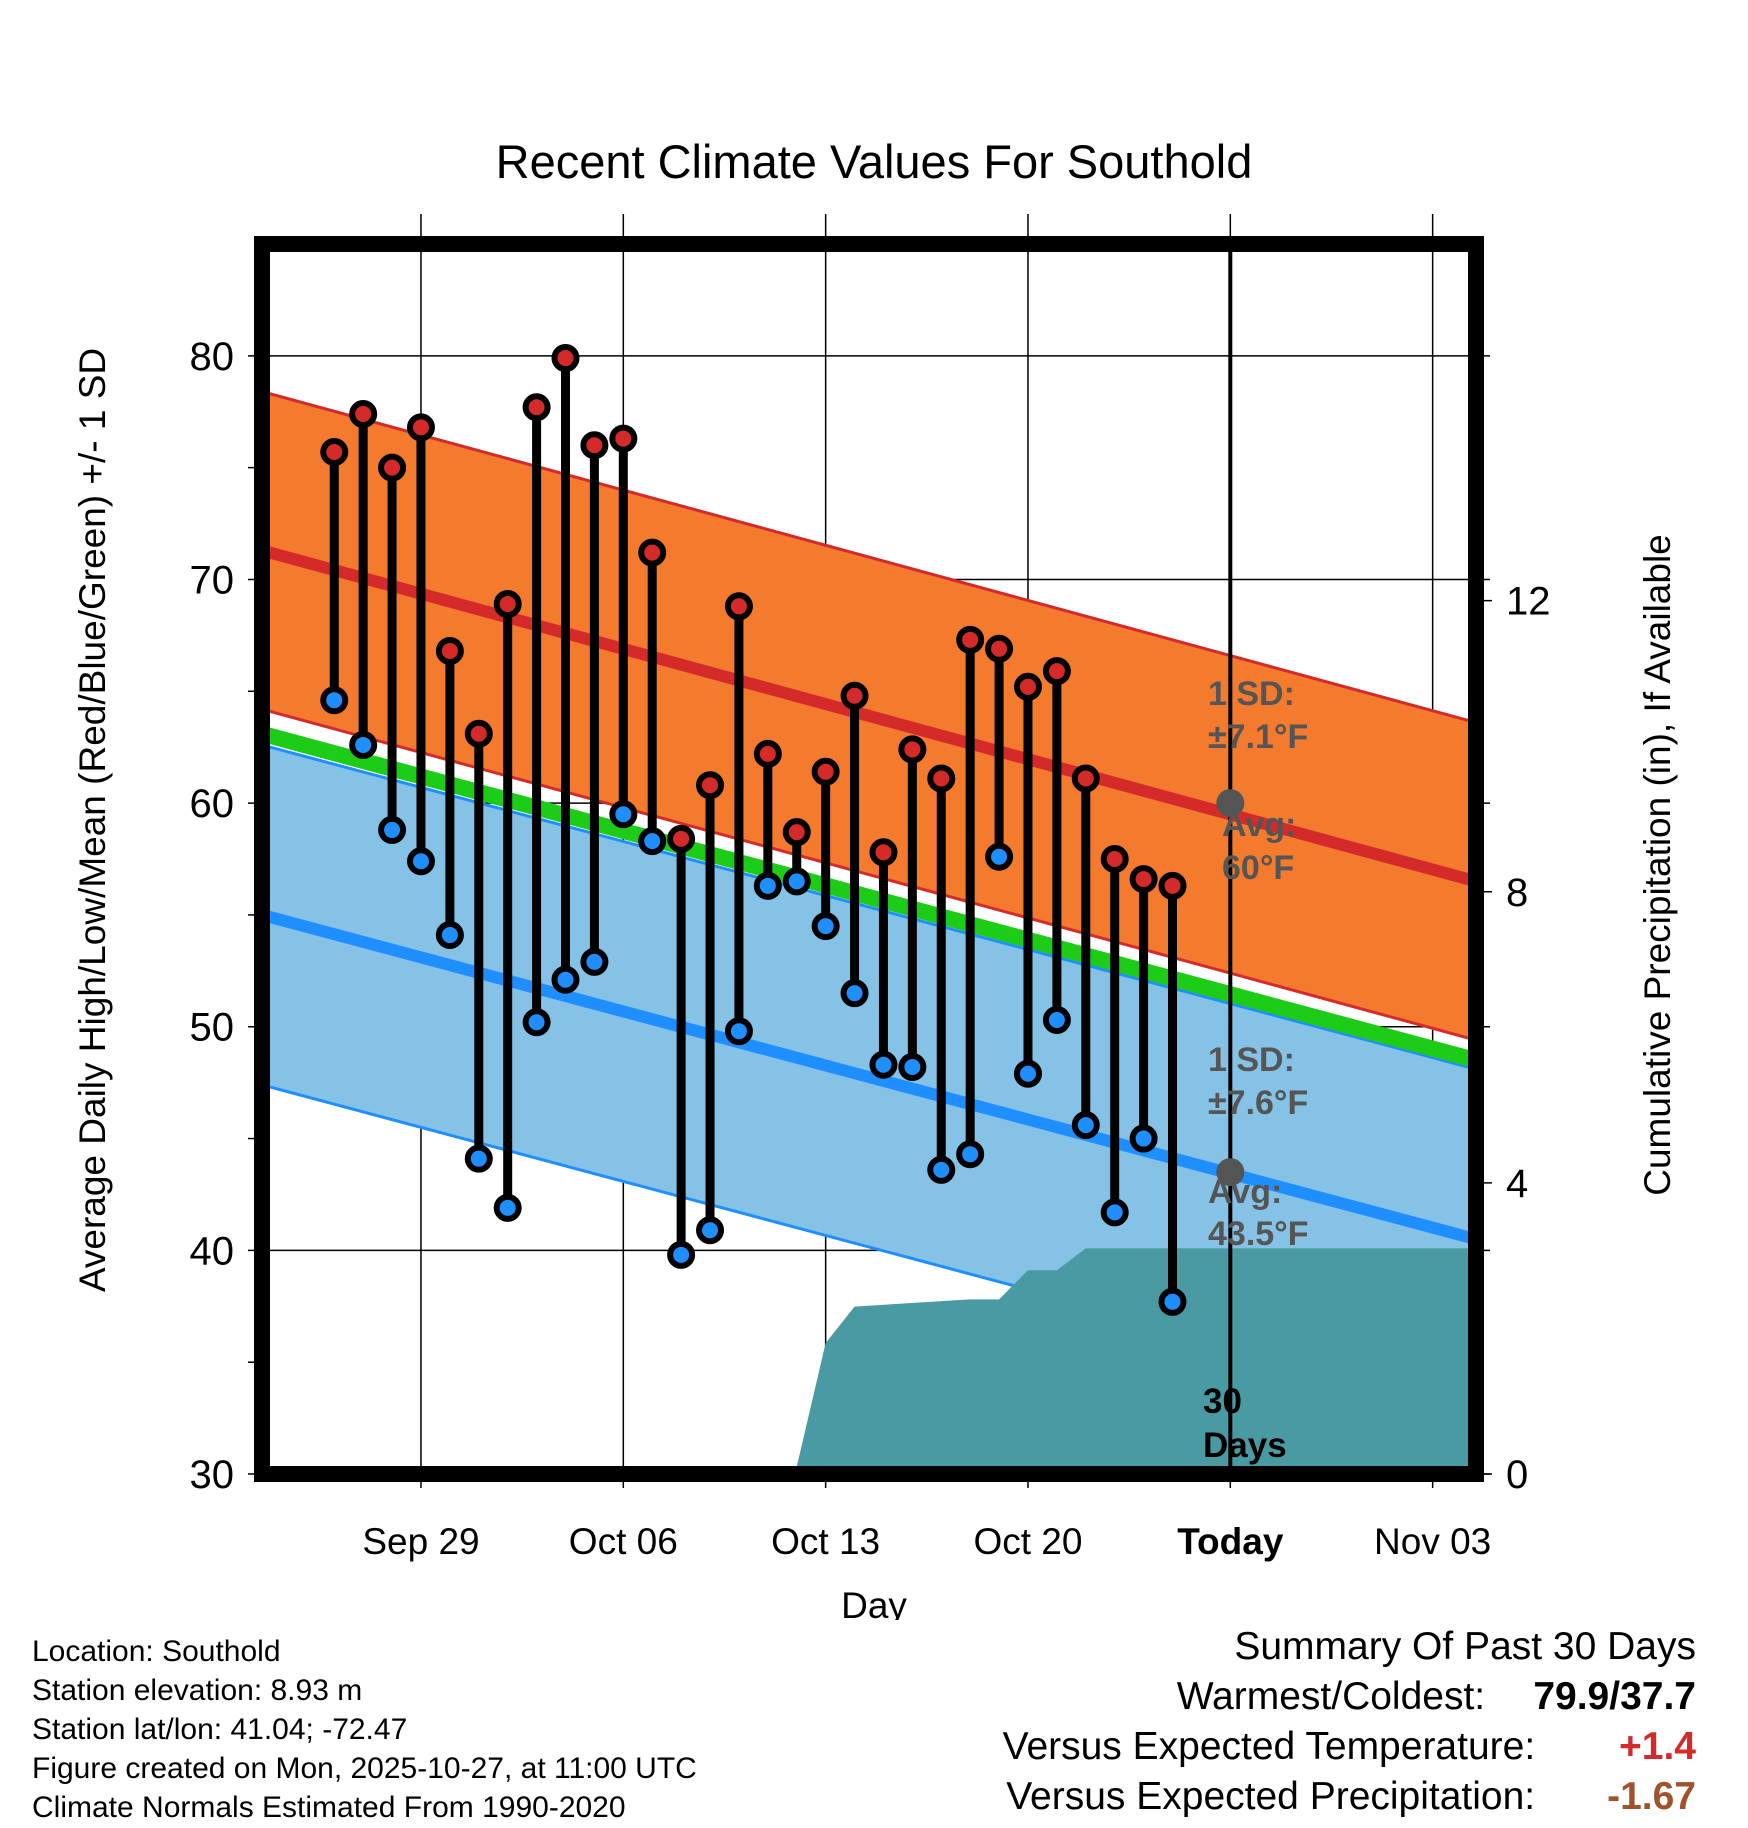 The height and width of the screenshot is (1828, 1748). I want to click on temperature-label: Versus Expected Temperature:, so click(1269, 1746).